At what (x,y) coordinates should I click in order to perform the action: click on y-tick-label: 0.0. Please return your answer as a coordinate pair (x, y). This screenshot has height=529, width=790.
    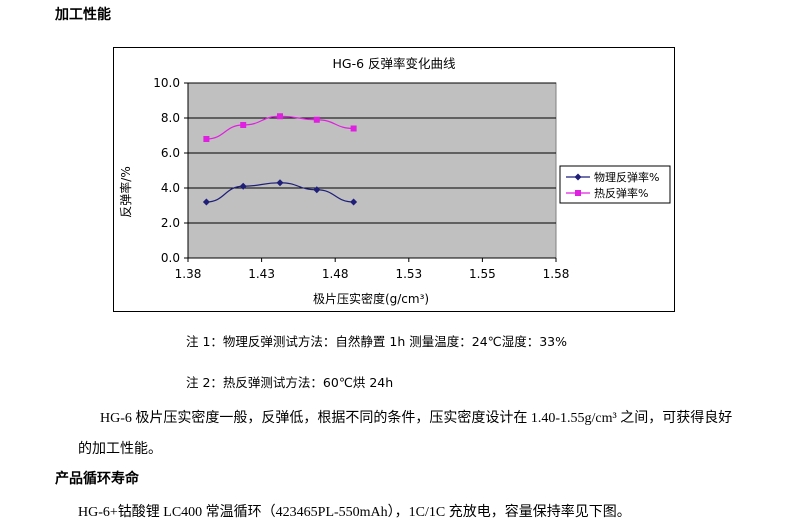
    Looking at the image, I should click on (170, 258).